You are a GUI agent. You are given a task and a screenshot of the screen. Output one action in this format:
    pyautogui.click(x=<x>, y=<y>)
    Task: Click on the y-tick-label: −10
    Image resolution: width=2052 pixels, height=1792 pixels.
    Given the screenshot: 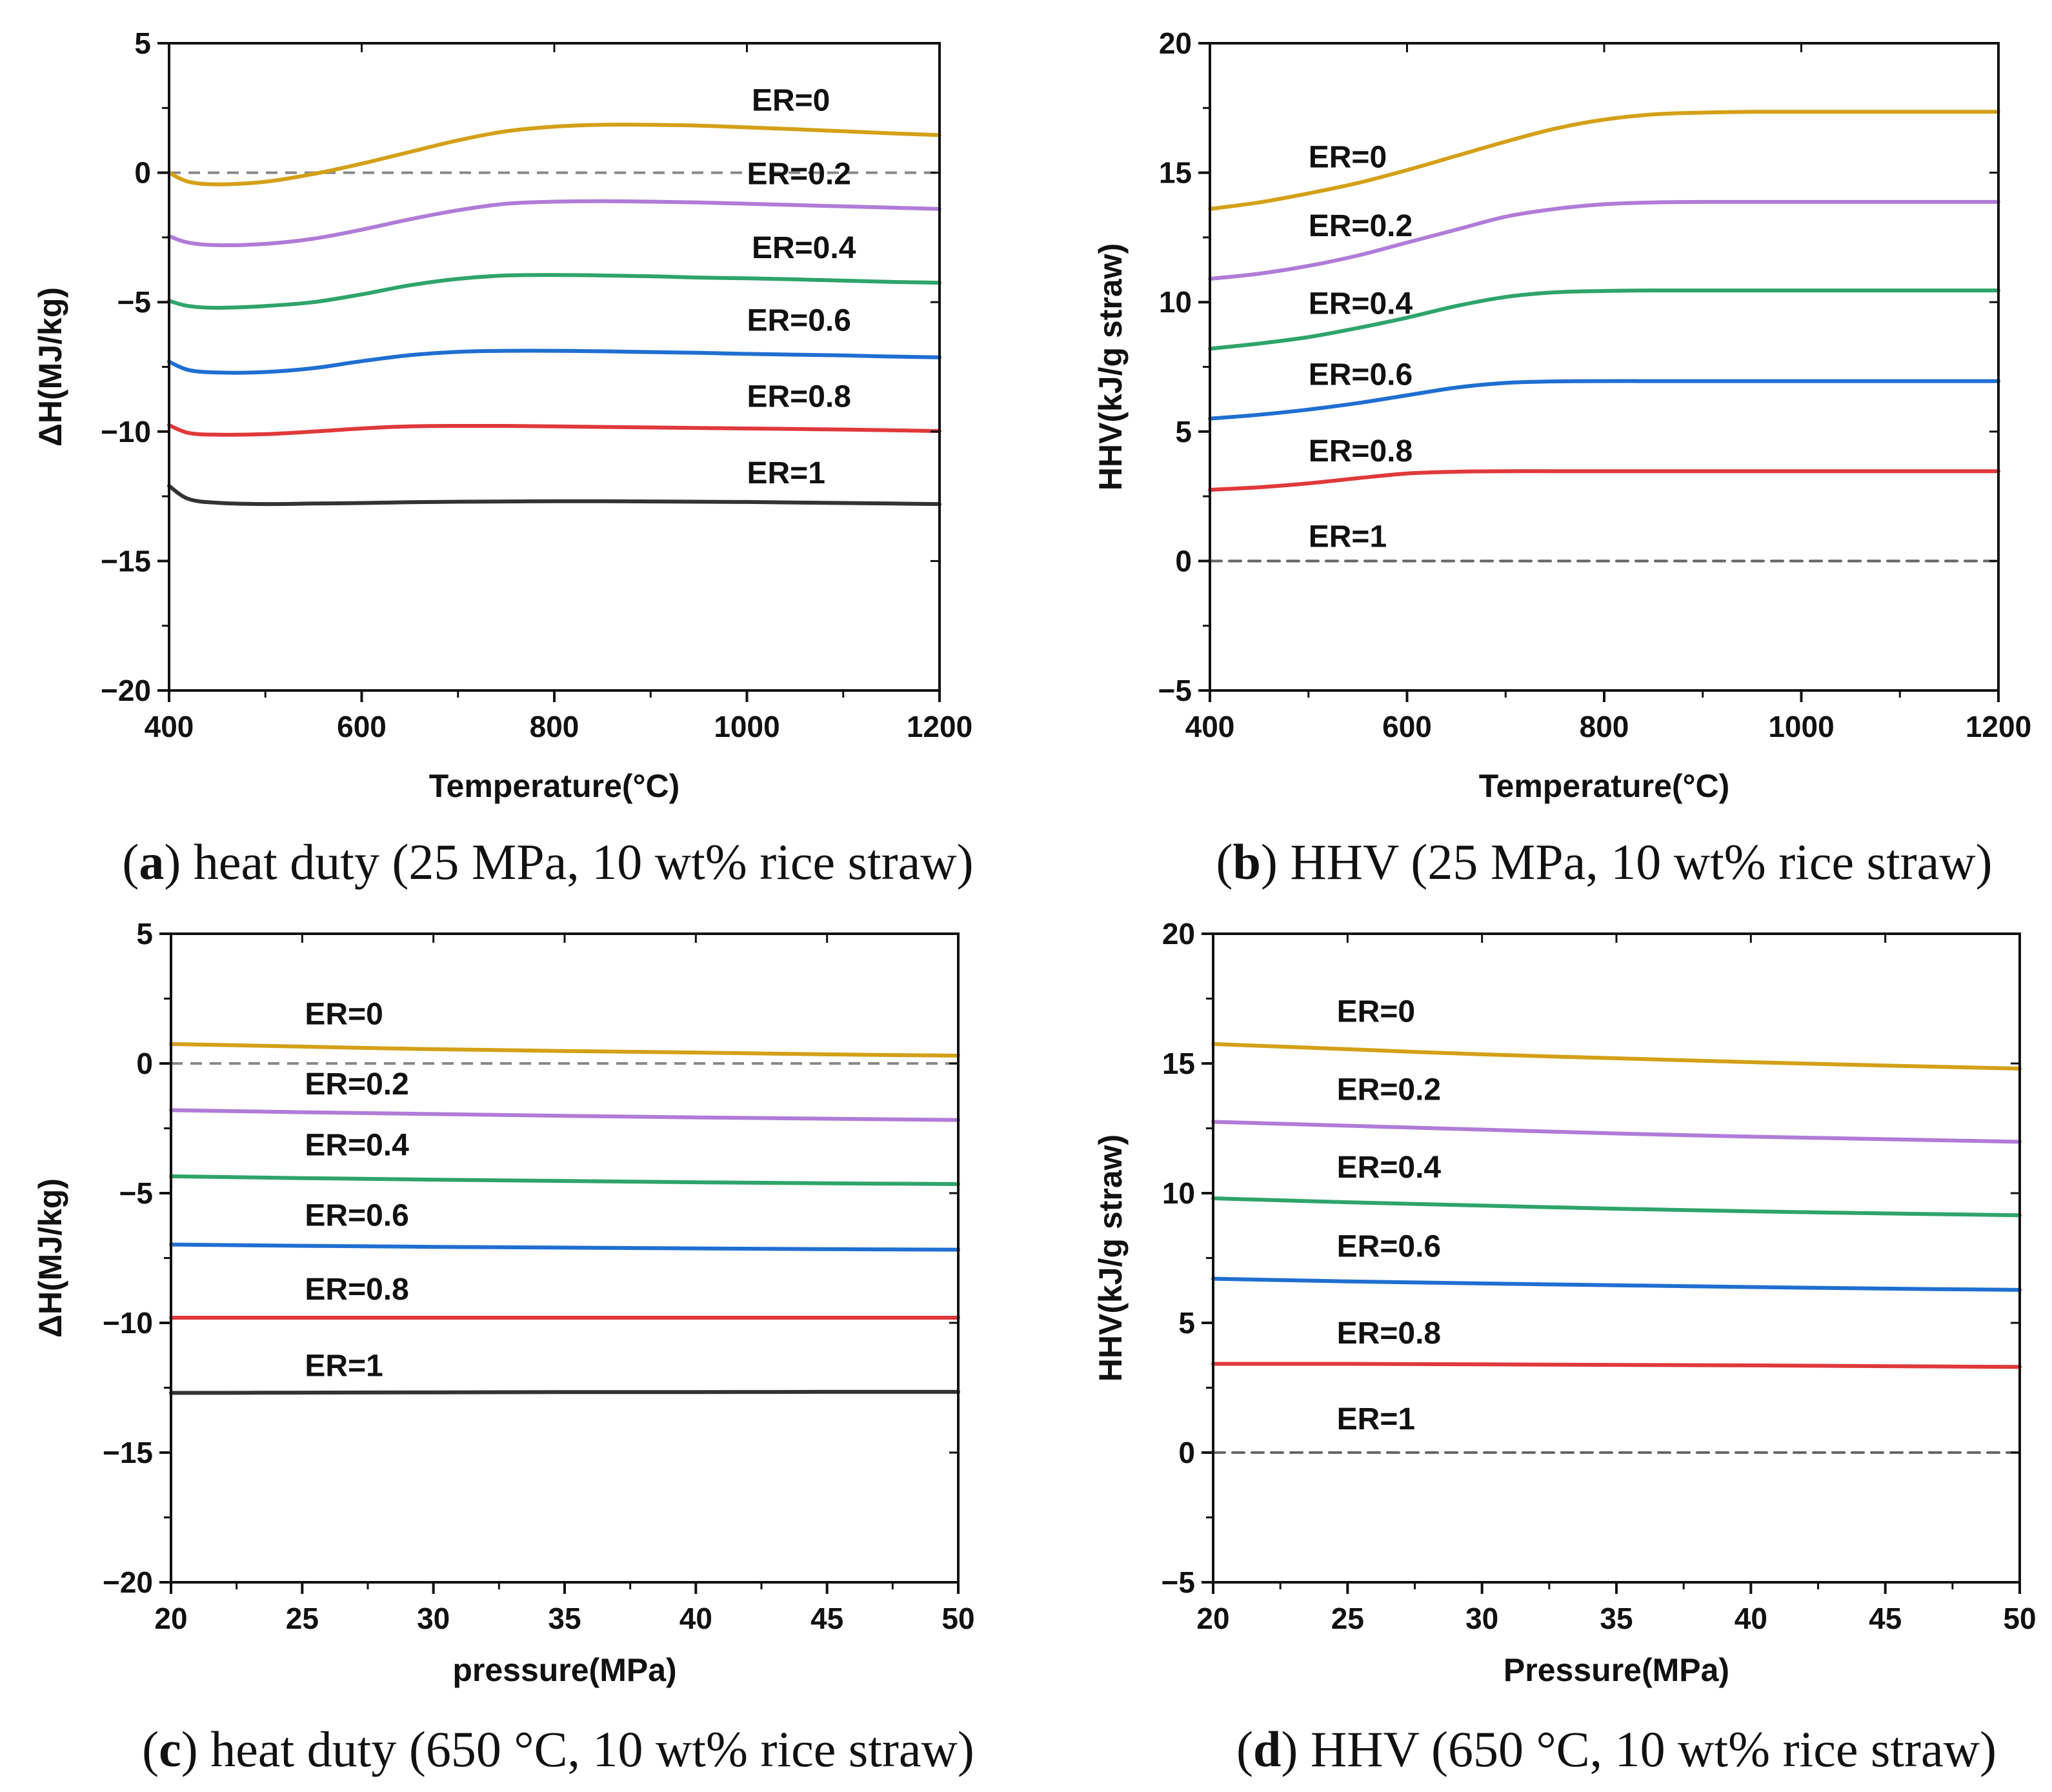 What is the action you would take?
    pyautogui.click(x=128, y=1323)
    